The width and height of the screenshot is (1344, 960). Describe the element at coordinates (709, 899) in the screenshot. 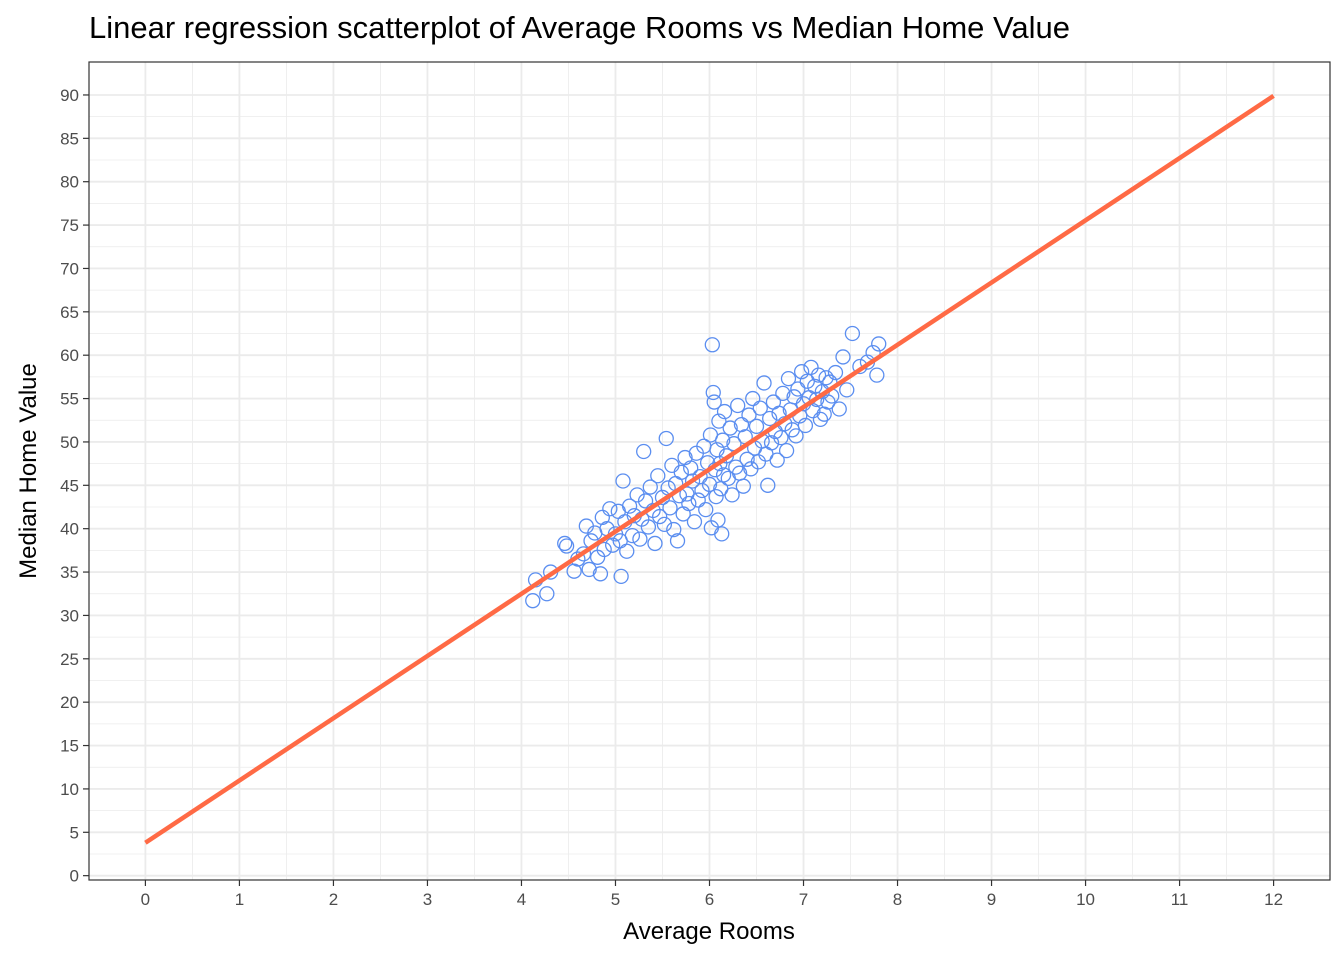

I see `x-tick-label: 6` at that location.